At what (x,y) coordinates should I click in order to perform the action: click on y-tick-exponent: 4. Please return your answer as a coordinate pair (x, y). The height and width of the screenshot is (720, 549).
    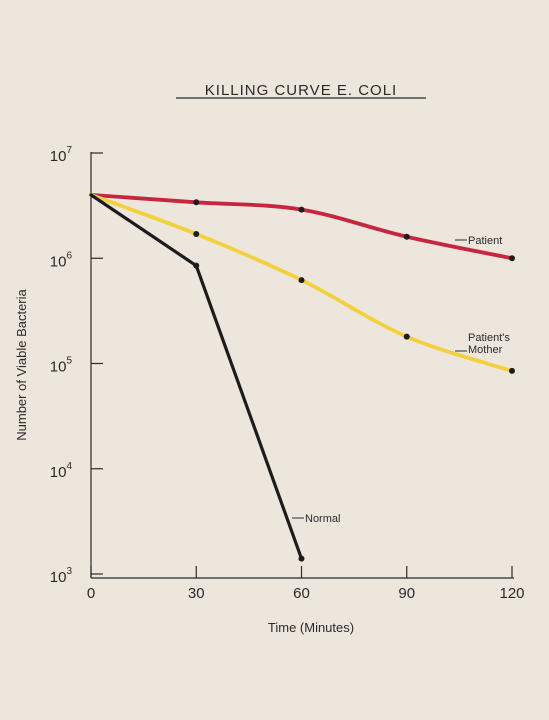
    Looking at the image, I should click on (69, 466).